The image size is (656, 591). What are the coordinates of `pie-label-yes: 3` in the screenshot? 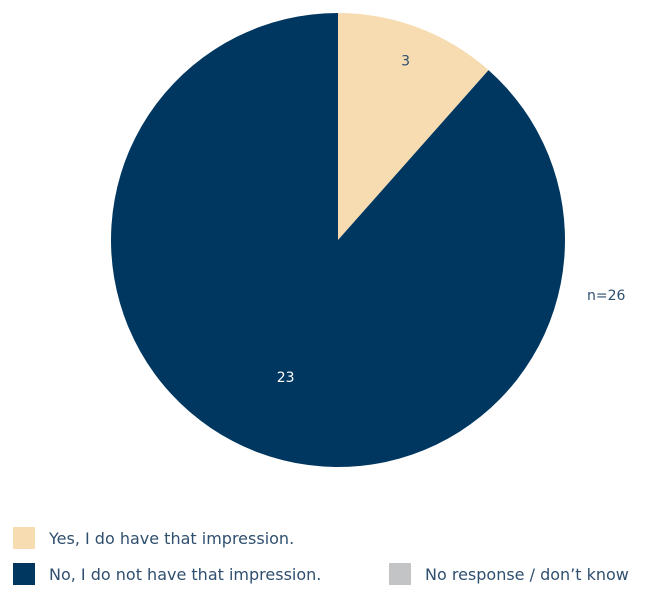 It's located at (405, 62).